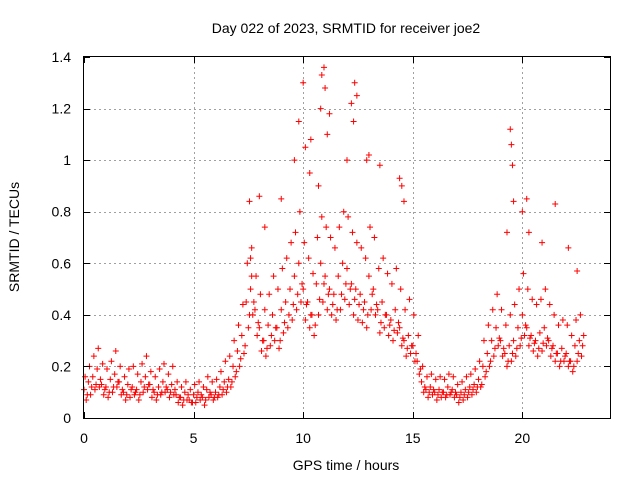 Image resolution: width=640 pixels, height=480 pixels. Describe the element at coordinates (62, 366) in the screenshot. I see `y-tick-label: 0.2` at that location.